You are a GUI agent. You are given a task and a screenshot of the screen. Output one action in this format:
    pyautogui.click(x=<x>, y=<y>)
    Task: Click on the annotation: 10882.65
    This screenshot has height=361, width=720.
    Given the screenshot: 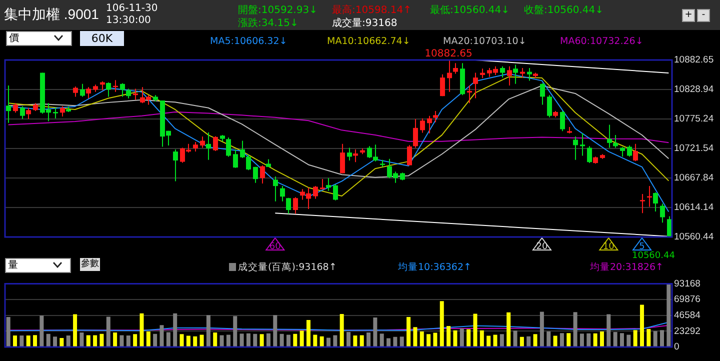 What is the action you would take?
    pyautogui.click(x=448, y=54)
    